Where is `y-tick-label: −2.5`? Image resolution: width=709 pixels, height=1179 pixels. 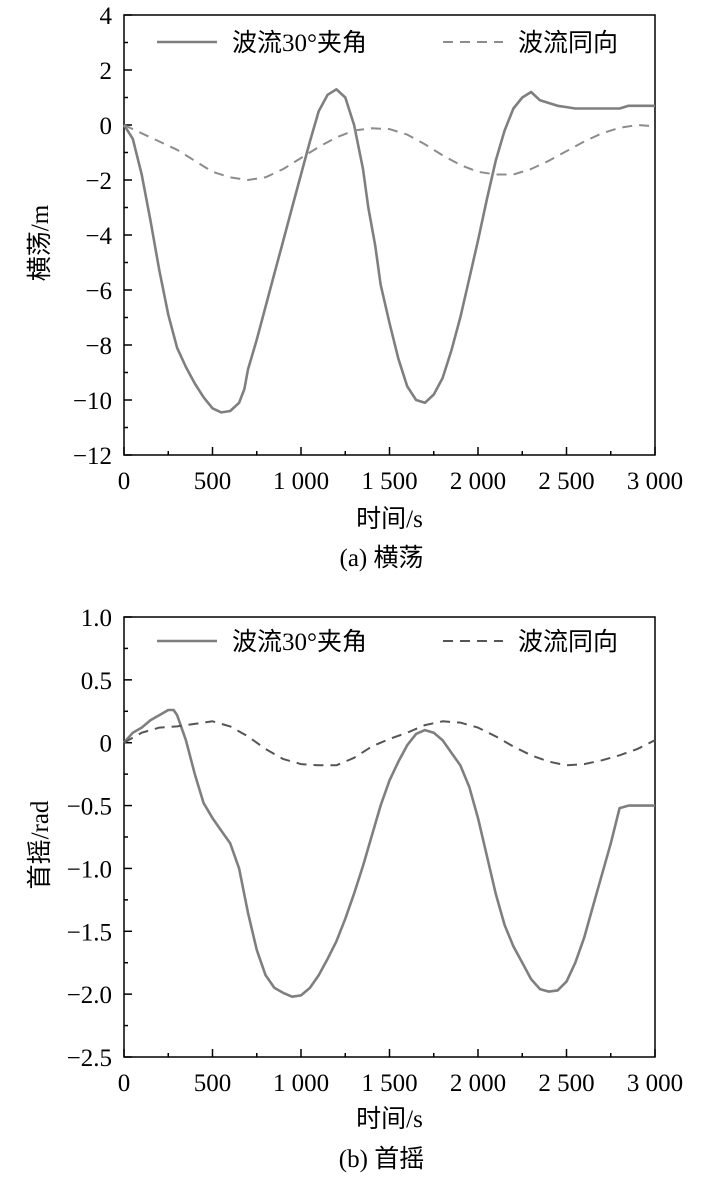
y-tick-label: −2.5 is located at coordinates (89, 1058).